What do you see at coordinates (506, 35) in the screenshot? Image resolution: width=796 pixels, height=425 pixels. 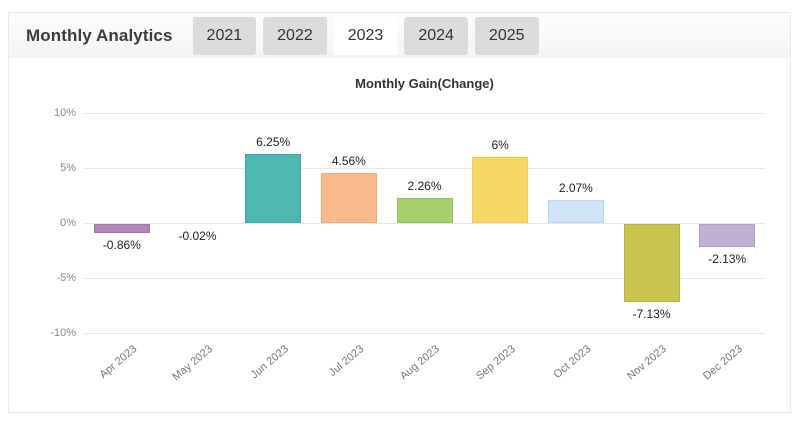 I see `tab-2025: 2025` at bounding box center [506, 35].